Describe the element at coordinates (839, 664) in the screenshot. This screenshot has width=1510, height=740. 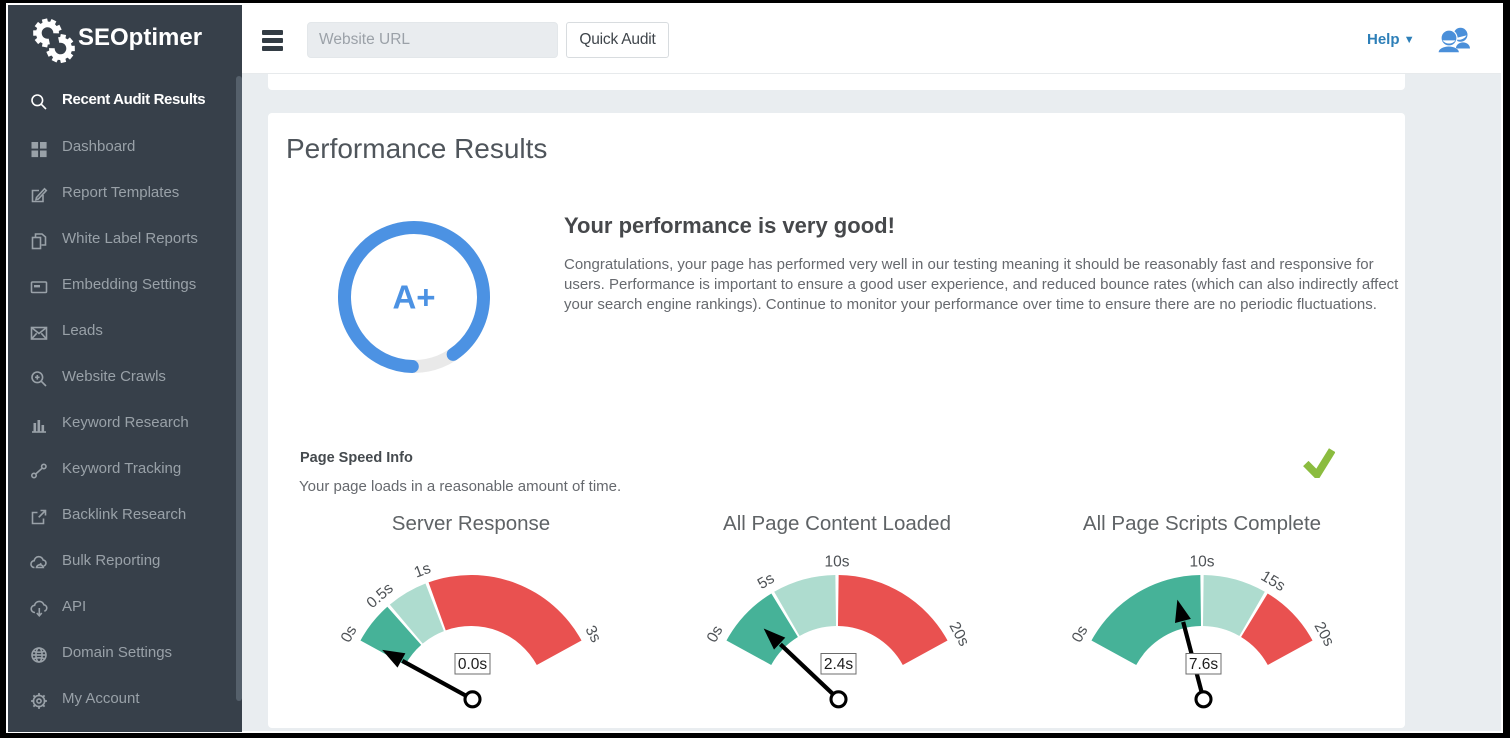
I see `svg-text: 2.4s` at that location.